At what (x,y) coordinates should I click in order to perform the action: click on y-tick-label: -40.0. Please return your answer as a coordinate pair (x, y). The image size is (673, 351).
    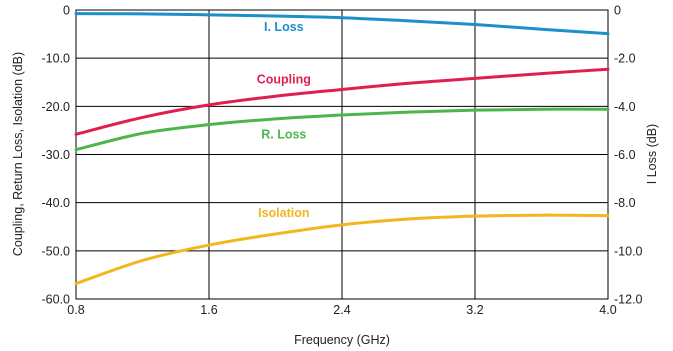
    Looking at the image, I should click on (56, 203).